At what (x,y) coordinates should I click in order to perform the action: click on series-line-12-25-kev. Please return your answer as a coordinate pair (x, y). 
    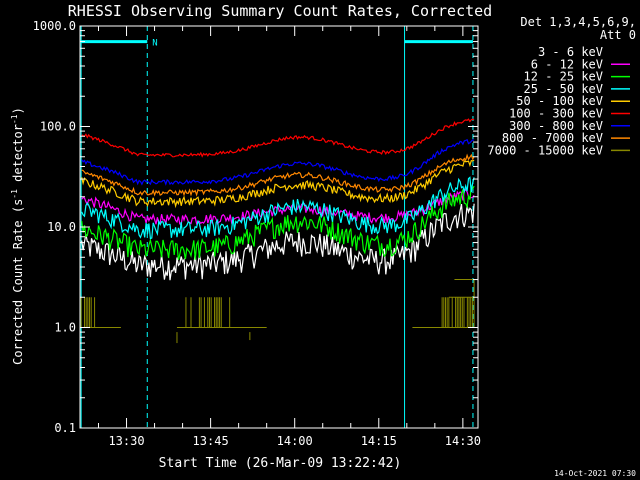
    Looking at the image, I should click on (278, 222).